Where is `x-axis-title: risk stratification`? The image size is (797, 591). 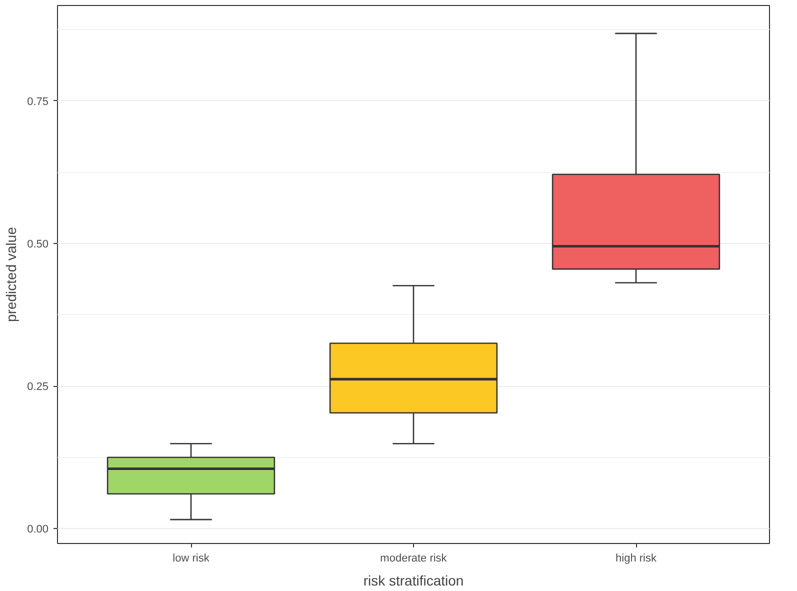
x-axis-title: risk stratification is located at coordinates (413, 580).